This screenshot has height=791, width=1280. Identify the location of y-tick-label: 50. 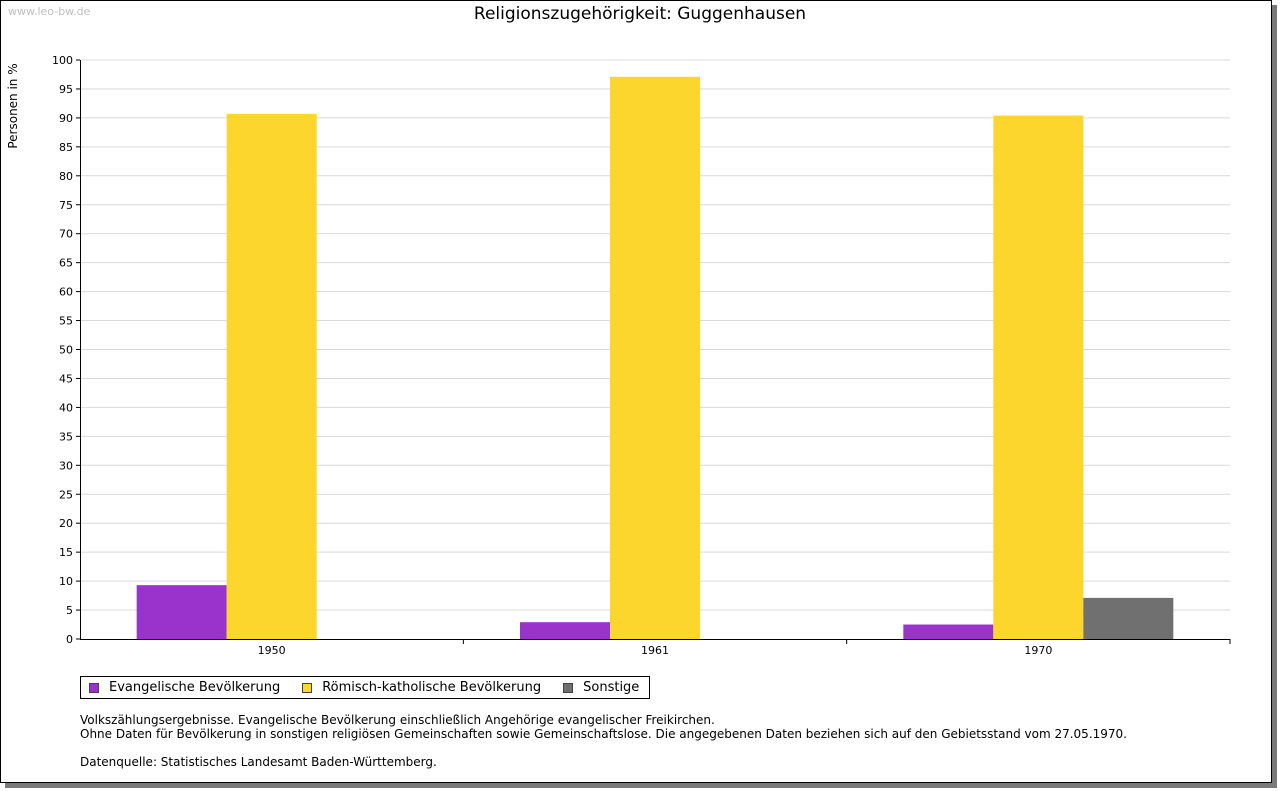
(66, 350).